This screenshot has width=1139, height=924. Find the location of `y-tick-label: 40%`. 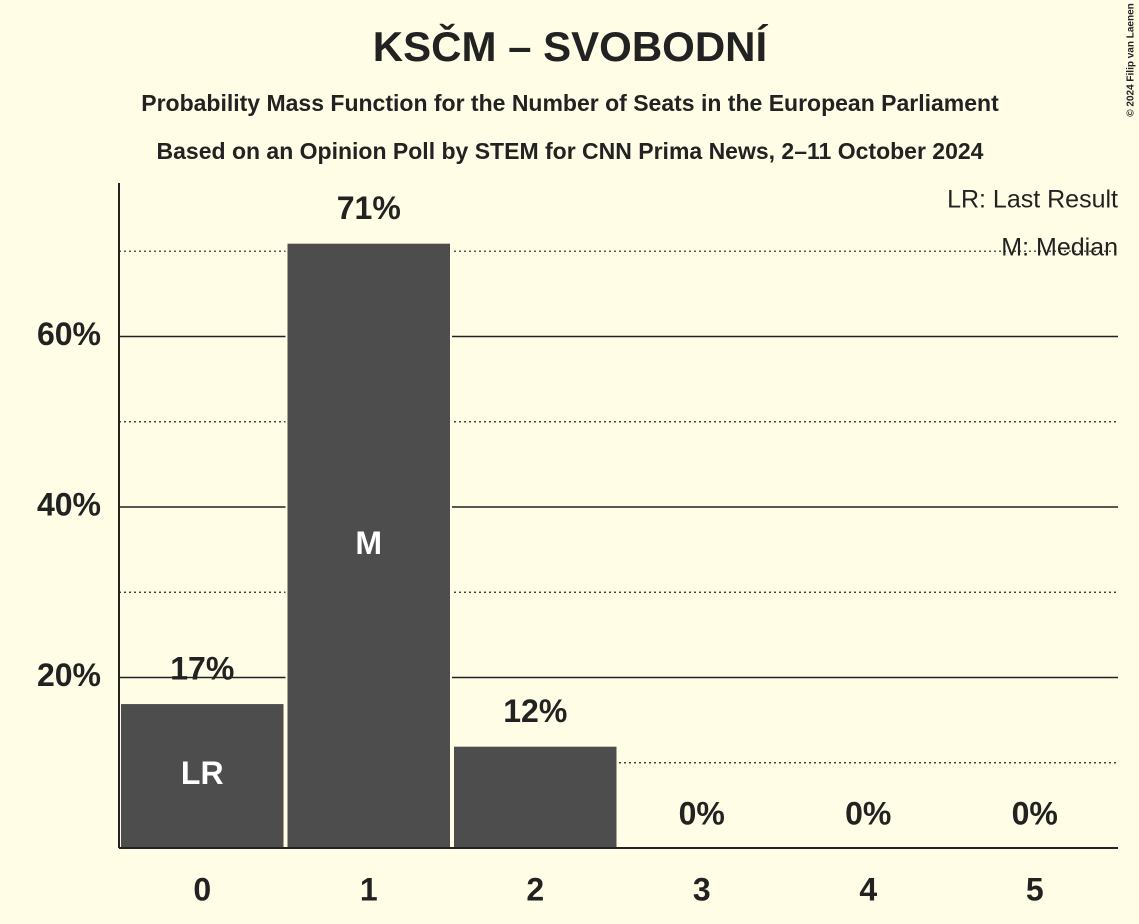

y-tick-label: 40% is located at coordinates (69, 504).